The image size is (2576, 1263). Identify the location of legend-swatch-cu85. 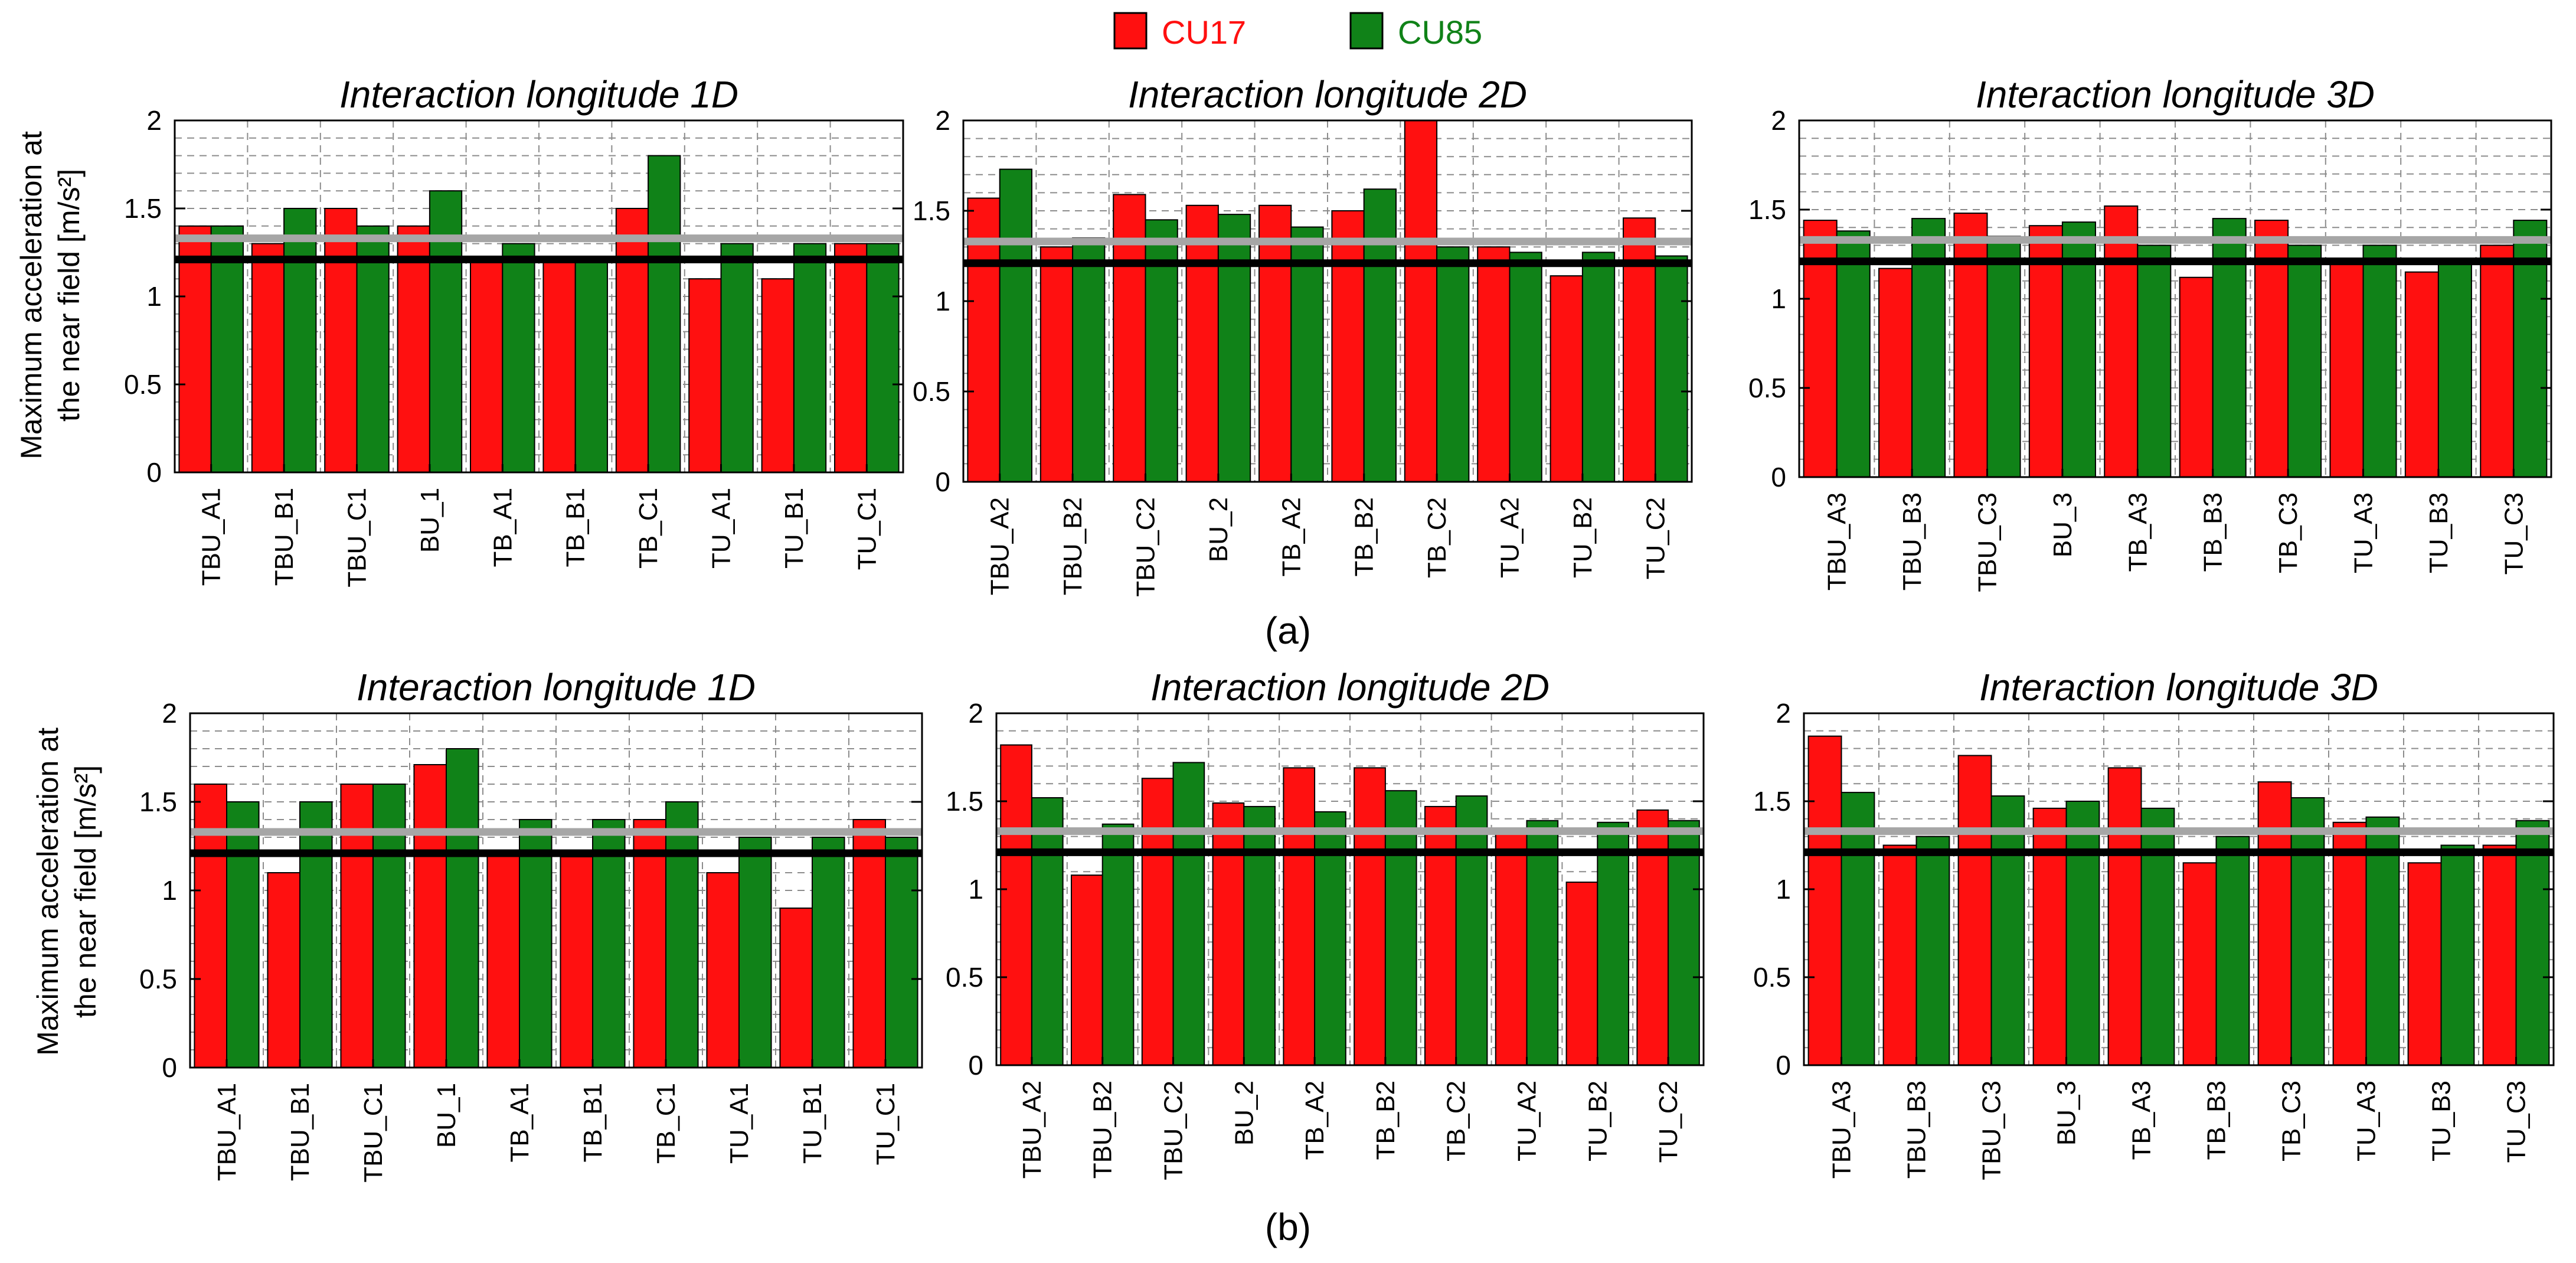
(1366, 31).